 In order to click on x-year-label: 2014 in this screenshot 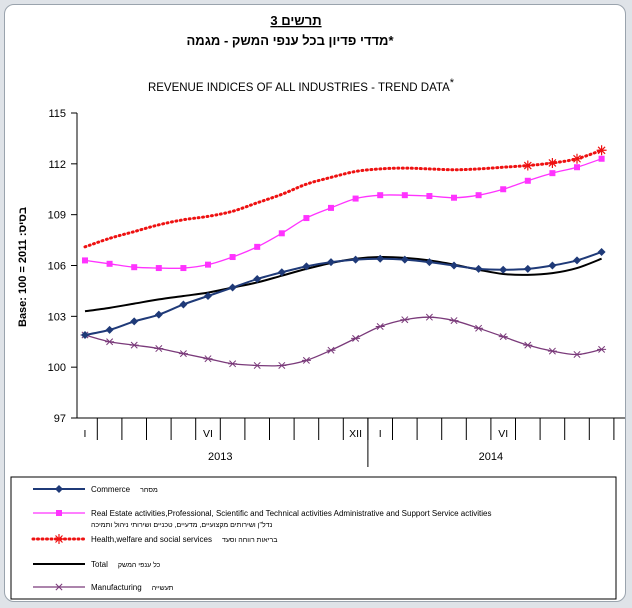, I will do `click(491, 457)`.